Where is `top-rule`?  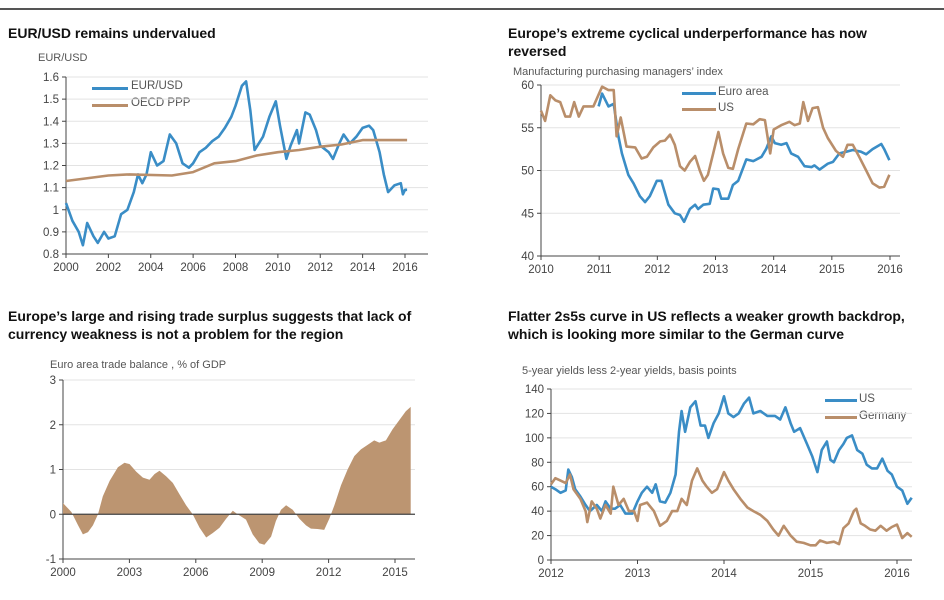 top-rule is located at coordinates (472, 9).